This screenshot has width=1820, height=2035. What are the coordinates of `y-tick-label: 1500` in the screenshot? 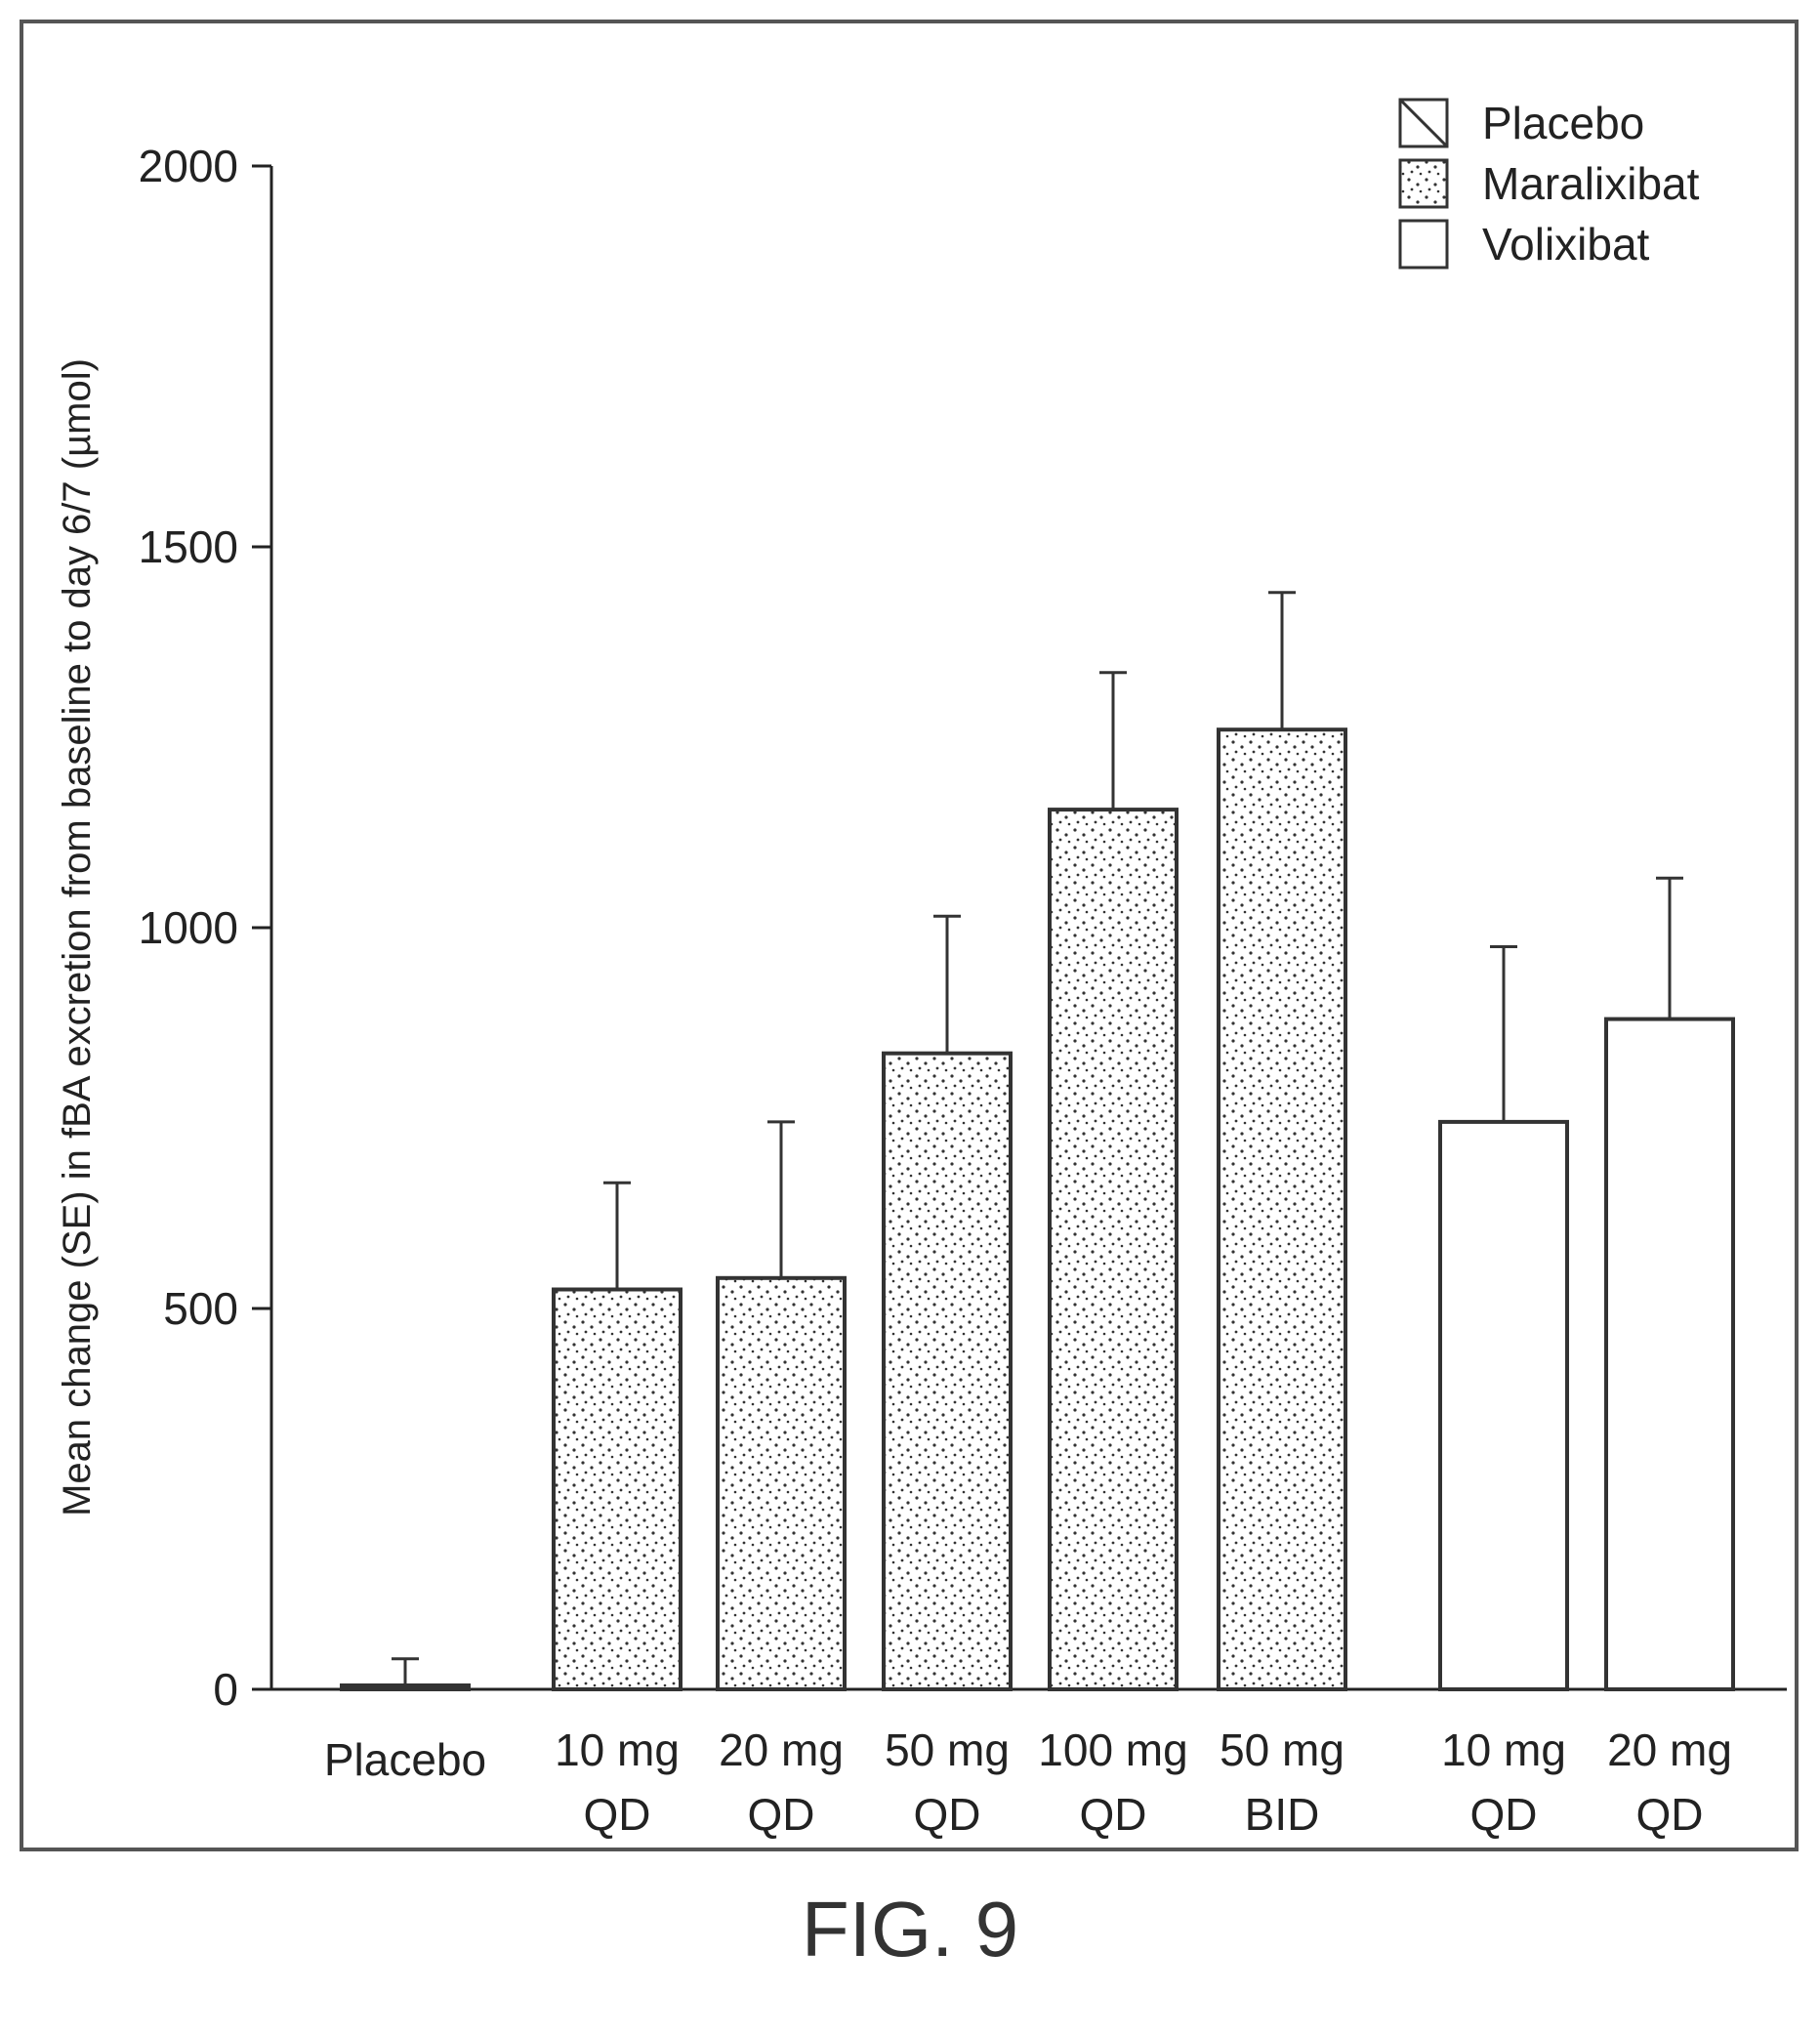 It's located at (188, 546).